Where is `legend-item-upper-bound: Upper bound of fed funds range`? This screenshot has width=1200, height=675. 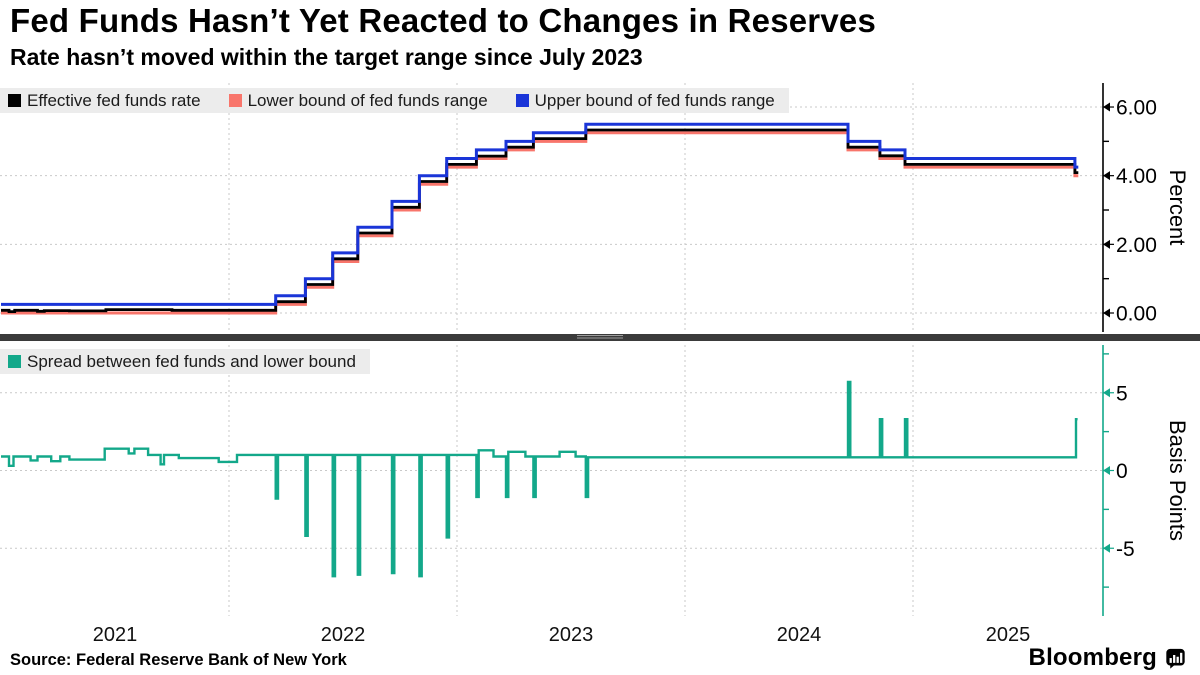 legend-item-upper-bound: Upper bound of fed funds range is located at coordinates (645, 100).